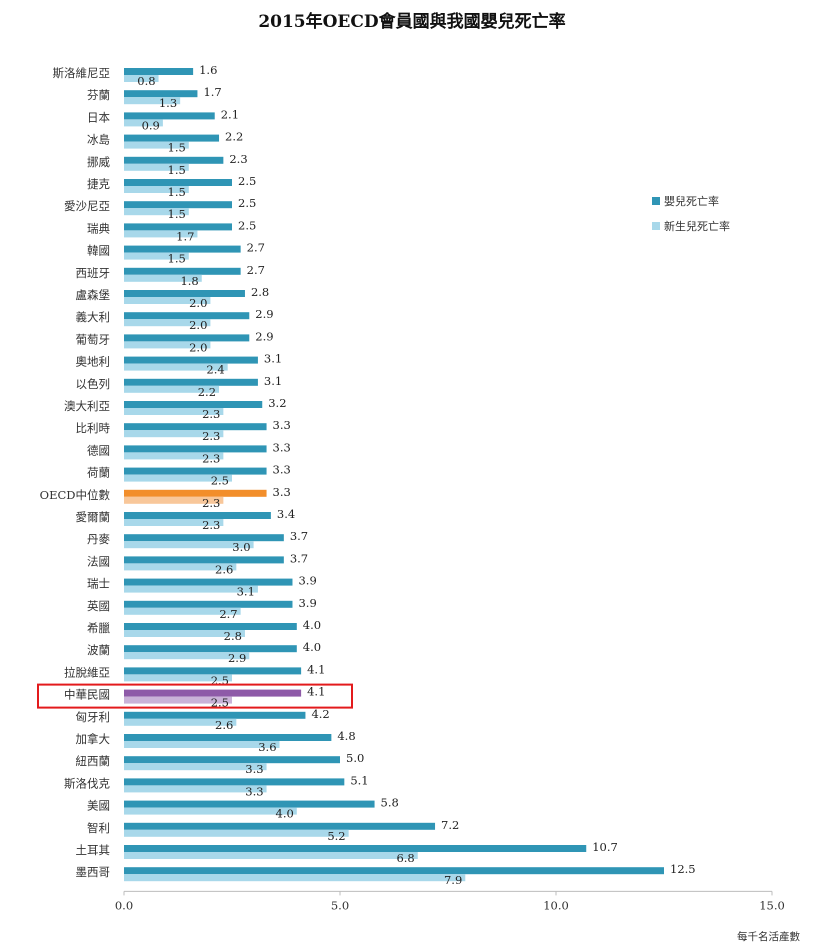 The image size is (824, 949). I want to click on value-label-infant-mortality: 3.9, so click(307, 581).